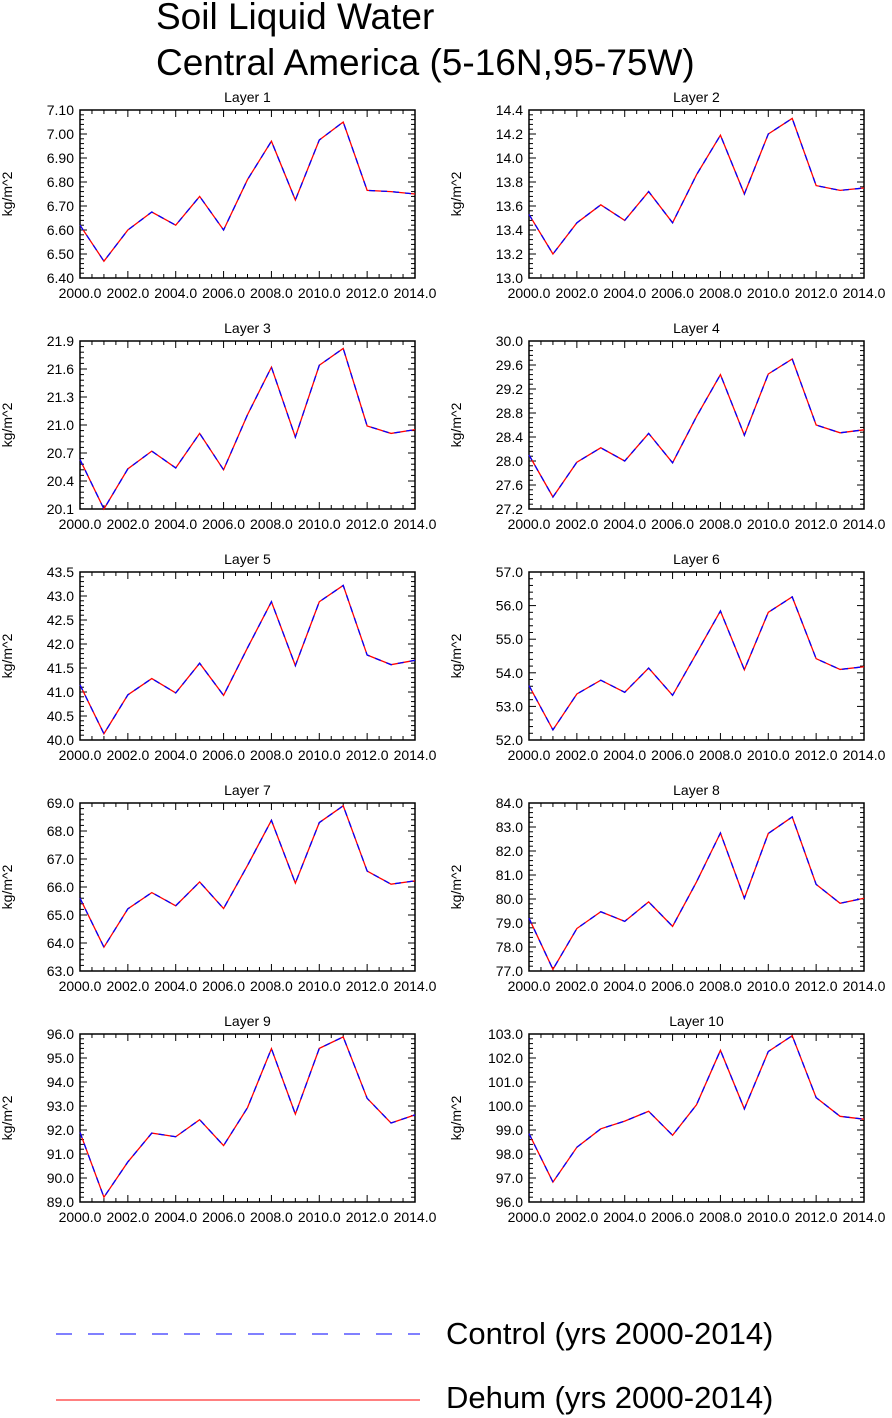 The width and height of the screenshot is (892, 1418). I want to click on y-tick-label: 28.4, so click(509, 437).